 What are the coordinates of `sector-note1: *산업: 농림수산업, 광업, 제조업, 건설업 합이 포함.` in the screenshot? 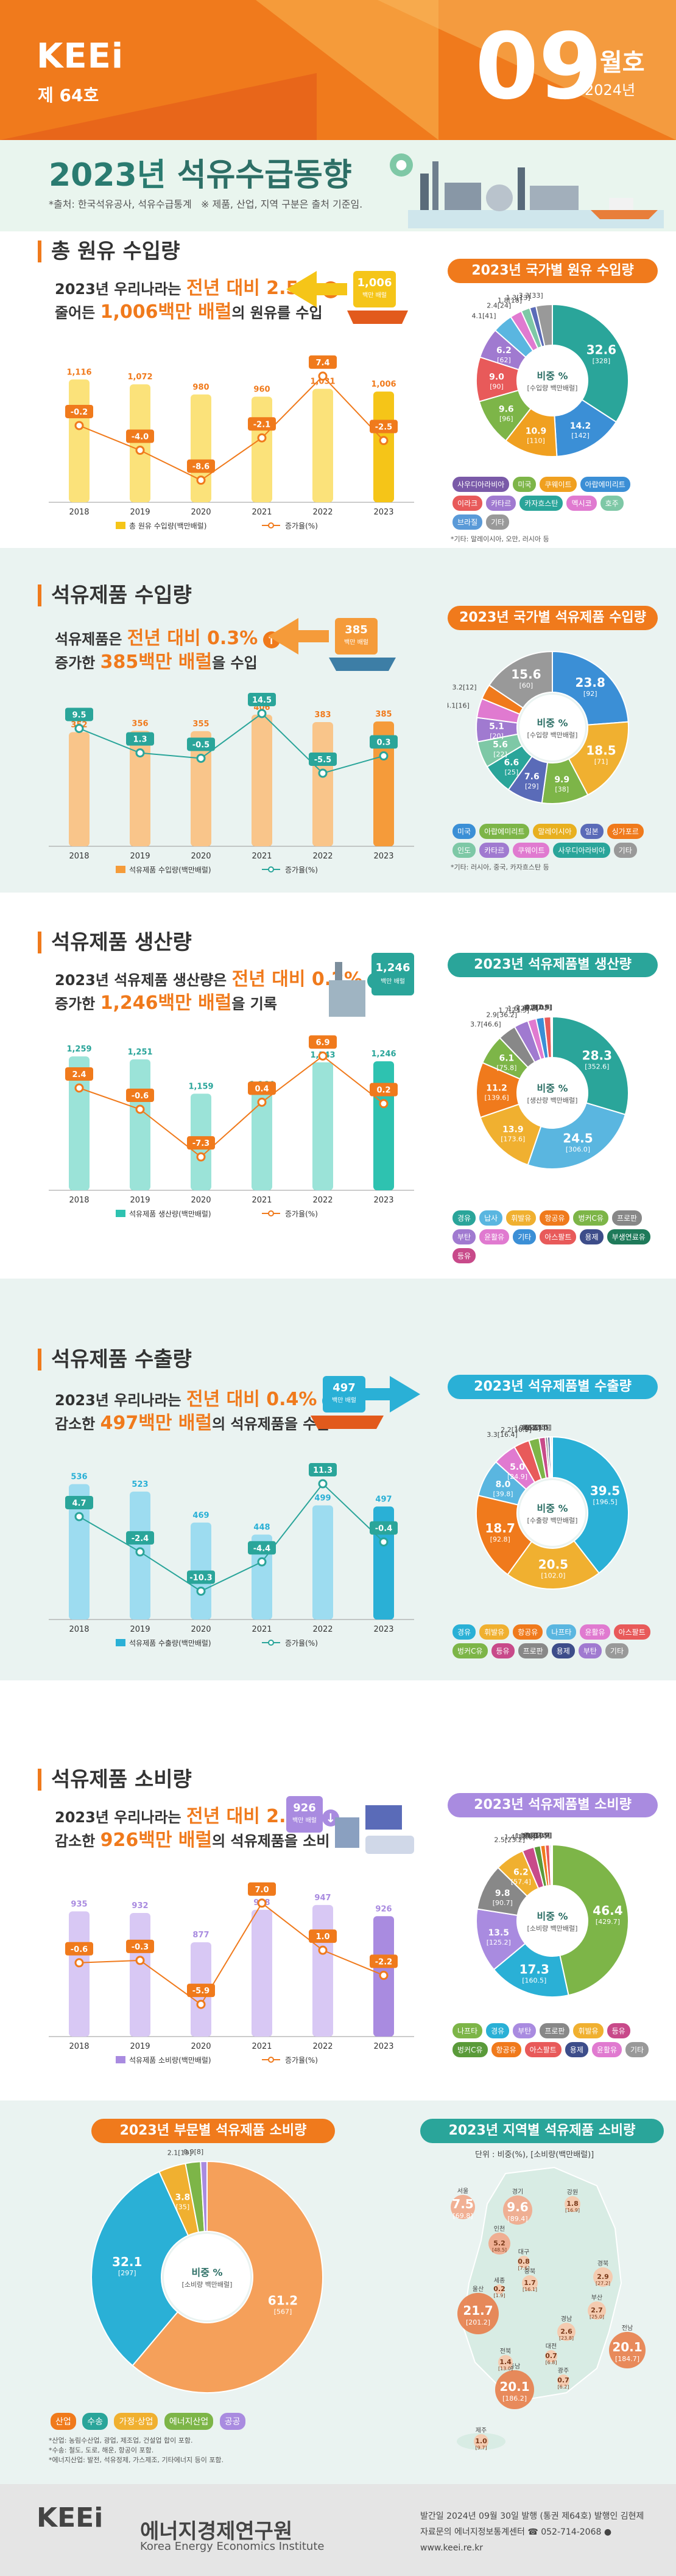 It's located at (121, 2440).